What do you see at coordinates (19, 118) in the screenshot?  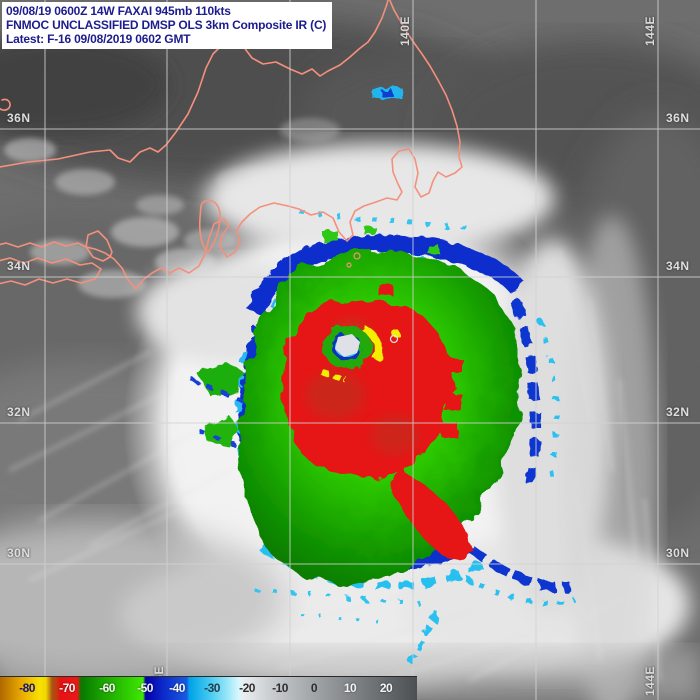 I see `lat-label-36n-left: 36N` at bounding box center [19, 118].